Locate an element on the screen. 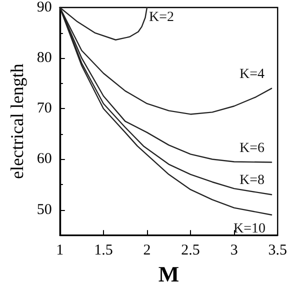 The height and width of the screenshot is (290, 290). y-tick-label: 90 is located at coordinates (44, 8).